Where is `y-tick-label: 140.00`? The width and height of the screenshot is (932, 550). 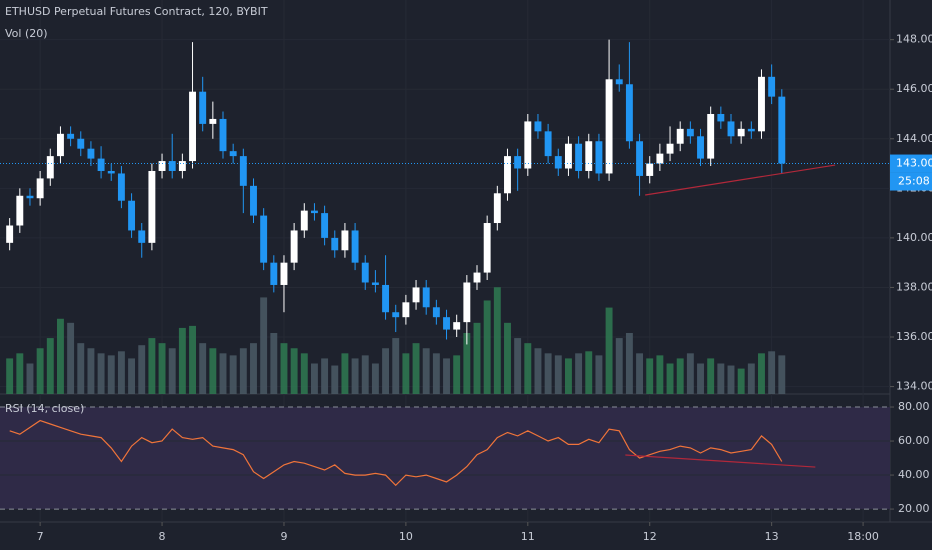 y-tick-label: 140.00 is located at coordinates (914, 237).